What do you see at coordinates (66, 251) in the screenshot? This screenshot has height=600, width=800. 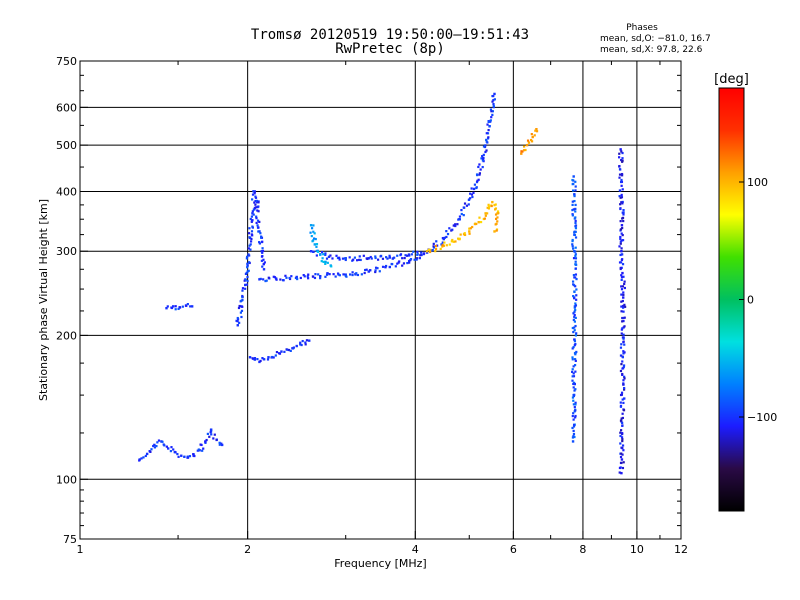 I see `y-tick-label: 300` at bounding box center [66, 251].